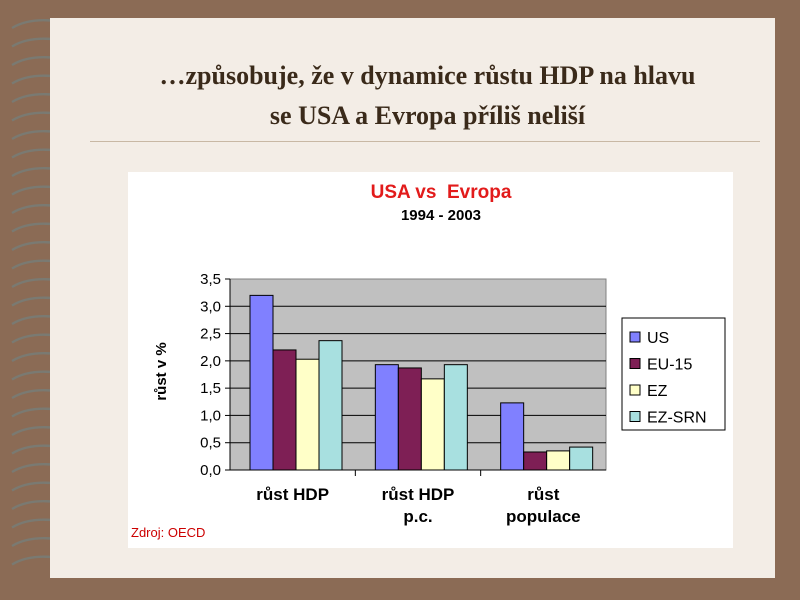 The width and height of the screenshot is (800, 600). I want to click on y-axis-label: růst v %, so click(161, 371).